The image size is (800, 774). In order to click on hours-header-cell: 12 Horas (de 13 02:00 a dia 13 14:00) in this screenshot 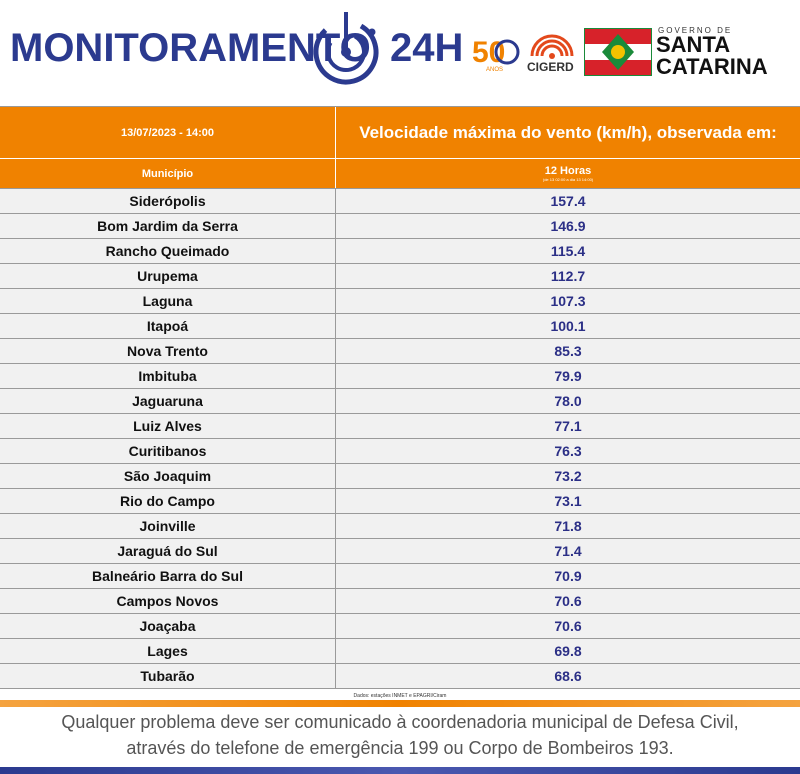, I will do `click(568, 173)`.